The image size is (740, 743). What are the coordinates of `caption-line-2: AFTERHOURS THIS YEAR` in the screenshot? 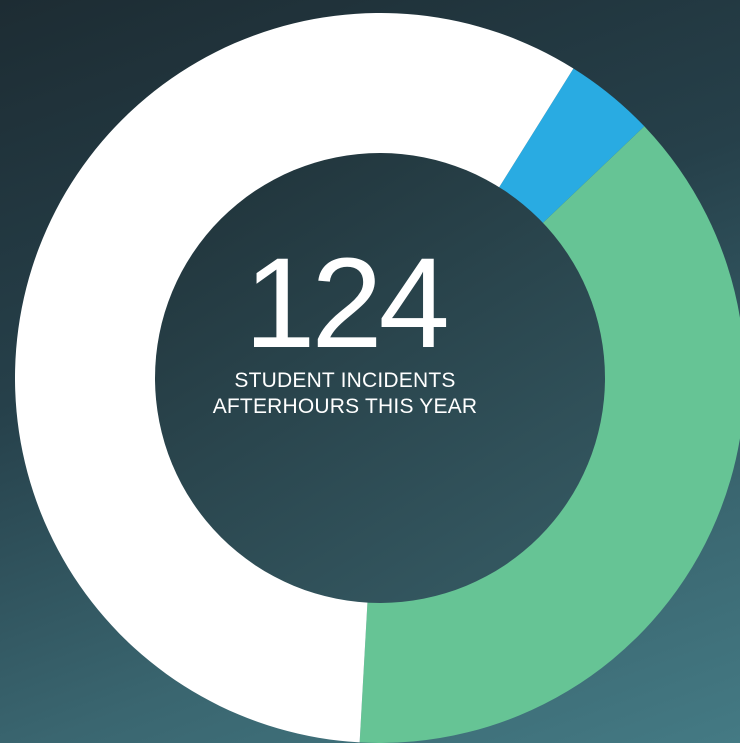 It's located at (345, 406).